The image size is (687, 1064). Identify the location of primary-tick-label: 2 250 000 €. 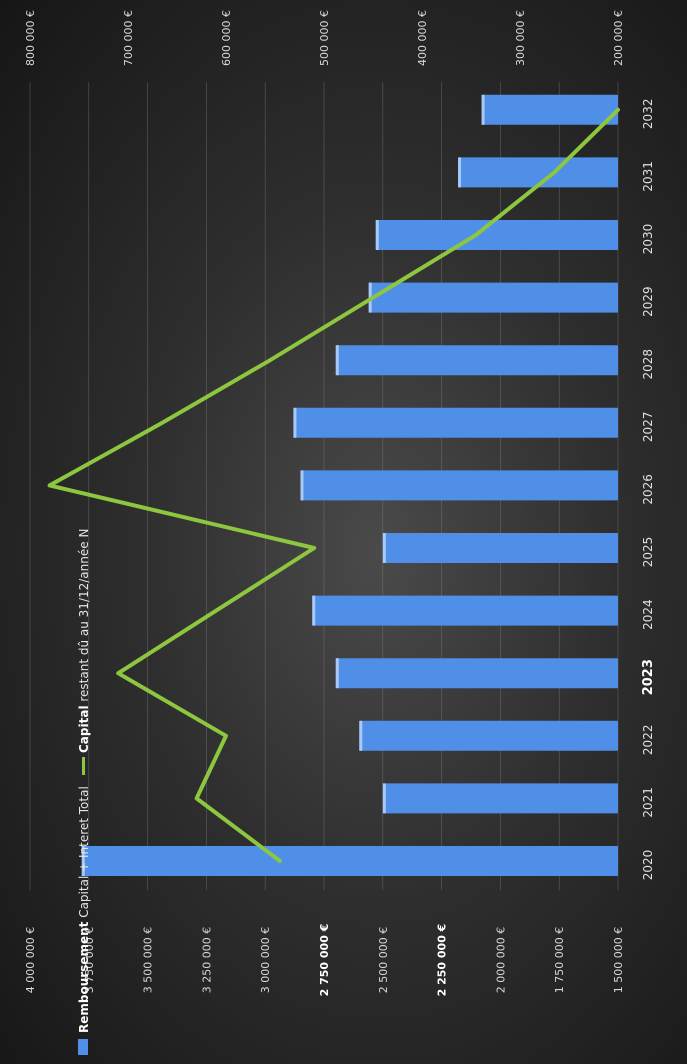
(442, 960).